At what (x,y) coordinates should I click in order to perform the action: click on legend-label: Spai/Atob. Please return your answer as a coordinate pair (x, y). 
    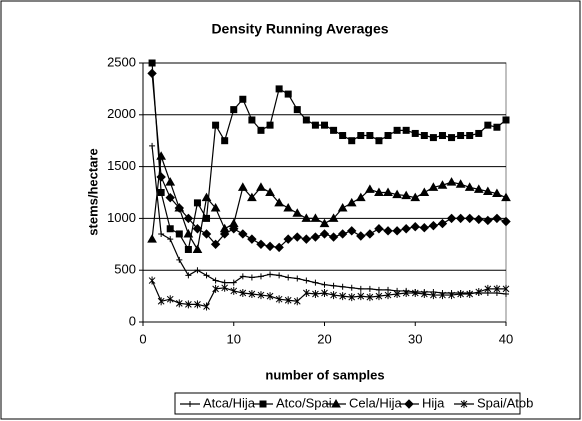
    Looking at the image, I should click on (505, 402).